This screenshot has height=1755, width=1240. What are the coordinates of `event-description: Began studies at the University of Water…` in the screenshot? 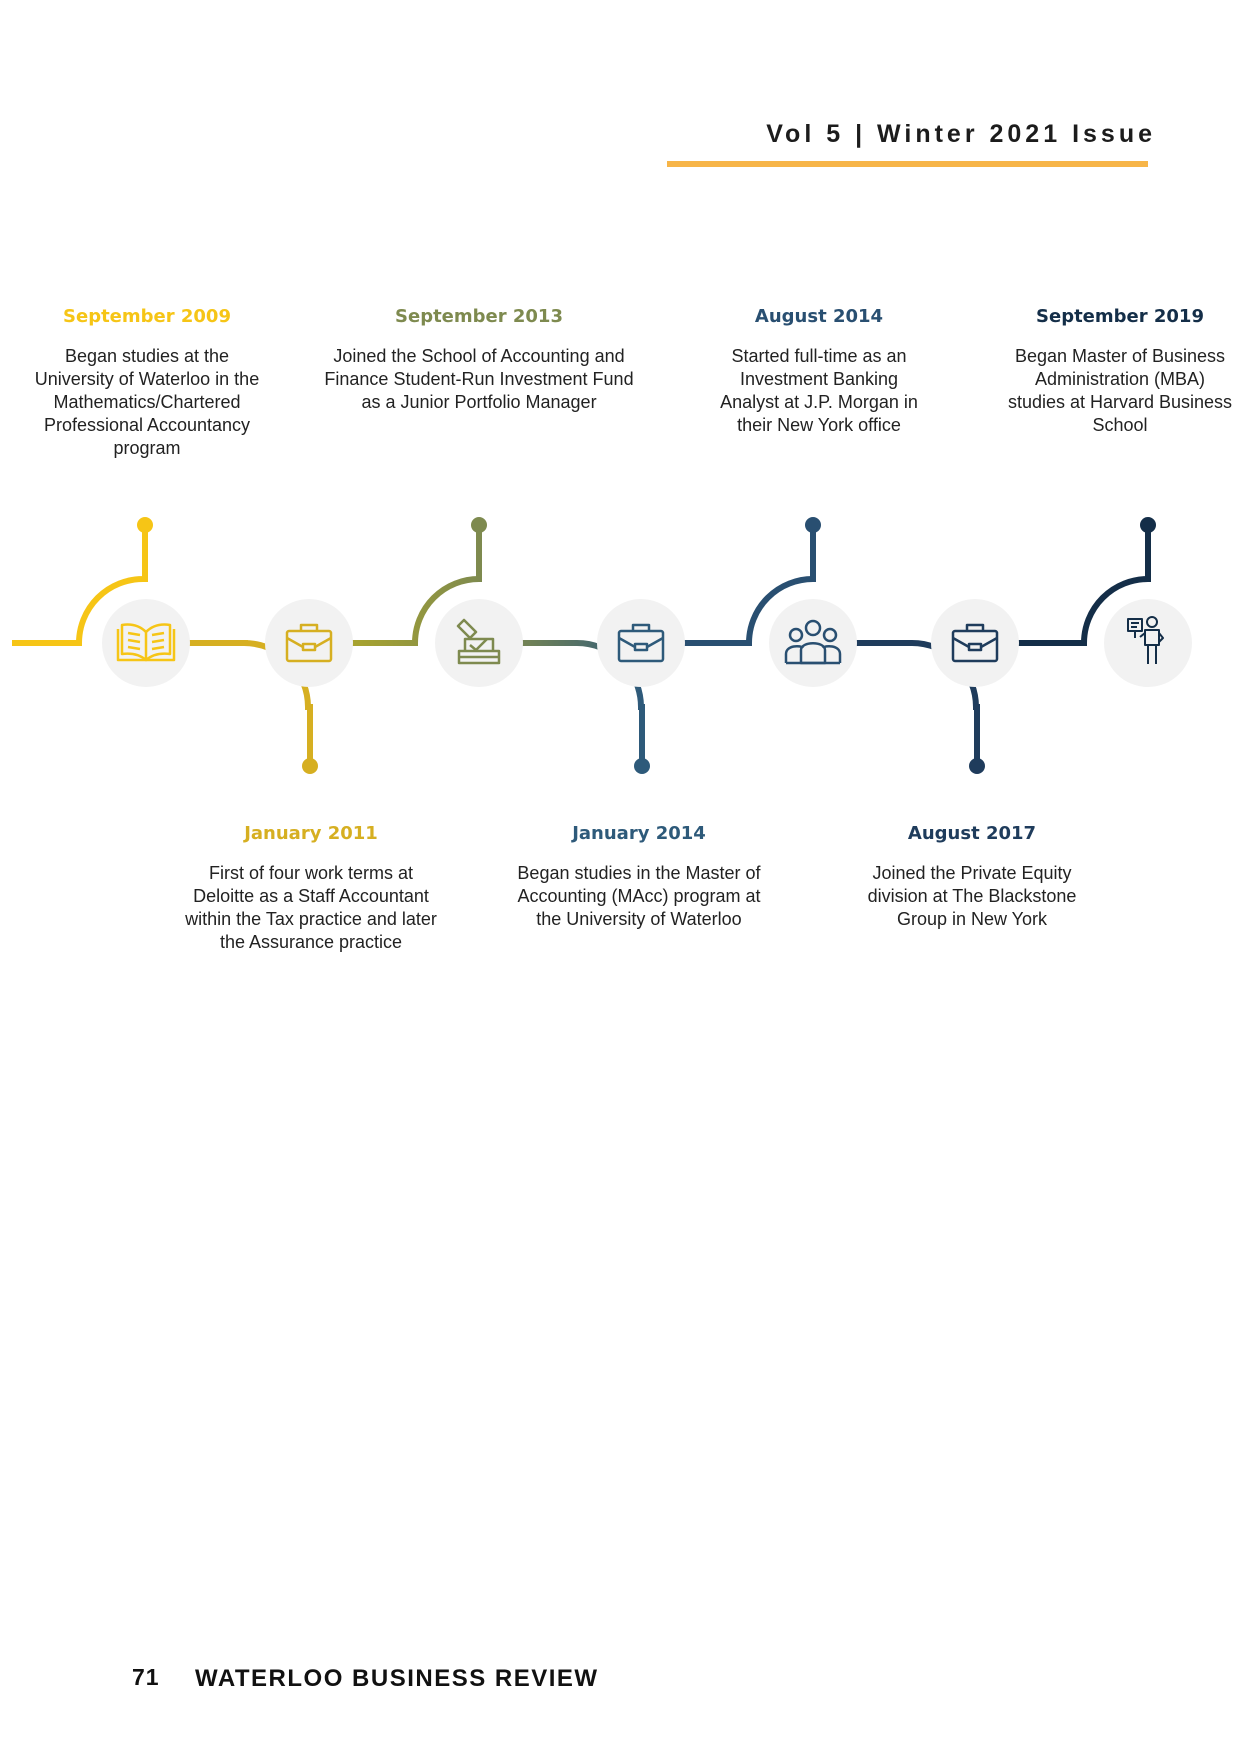 It's located at (147, 402).